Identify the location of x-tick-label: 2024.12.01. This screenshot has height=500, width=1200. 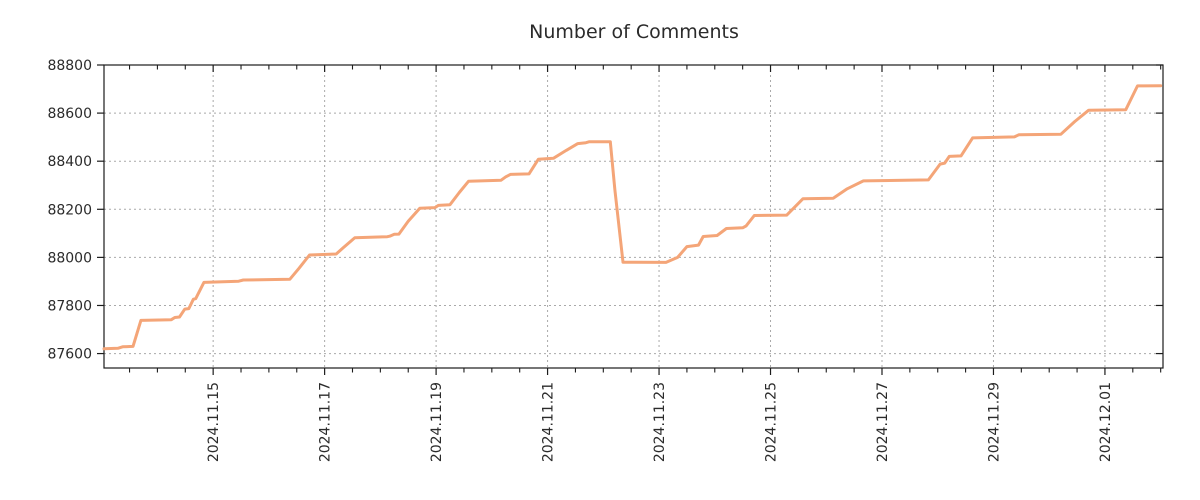
(1106, 422).